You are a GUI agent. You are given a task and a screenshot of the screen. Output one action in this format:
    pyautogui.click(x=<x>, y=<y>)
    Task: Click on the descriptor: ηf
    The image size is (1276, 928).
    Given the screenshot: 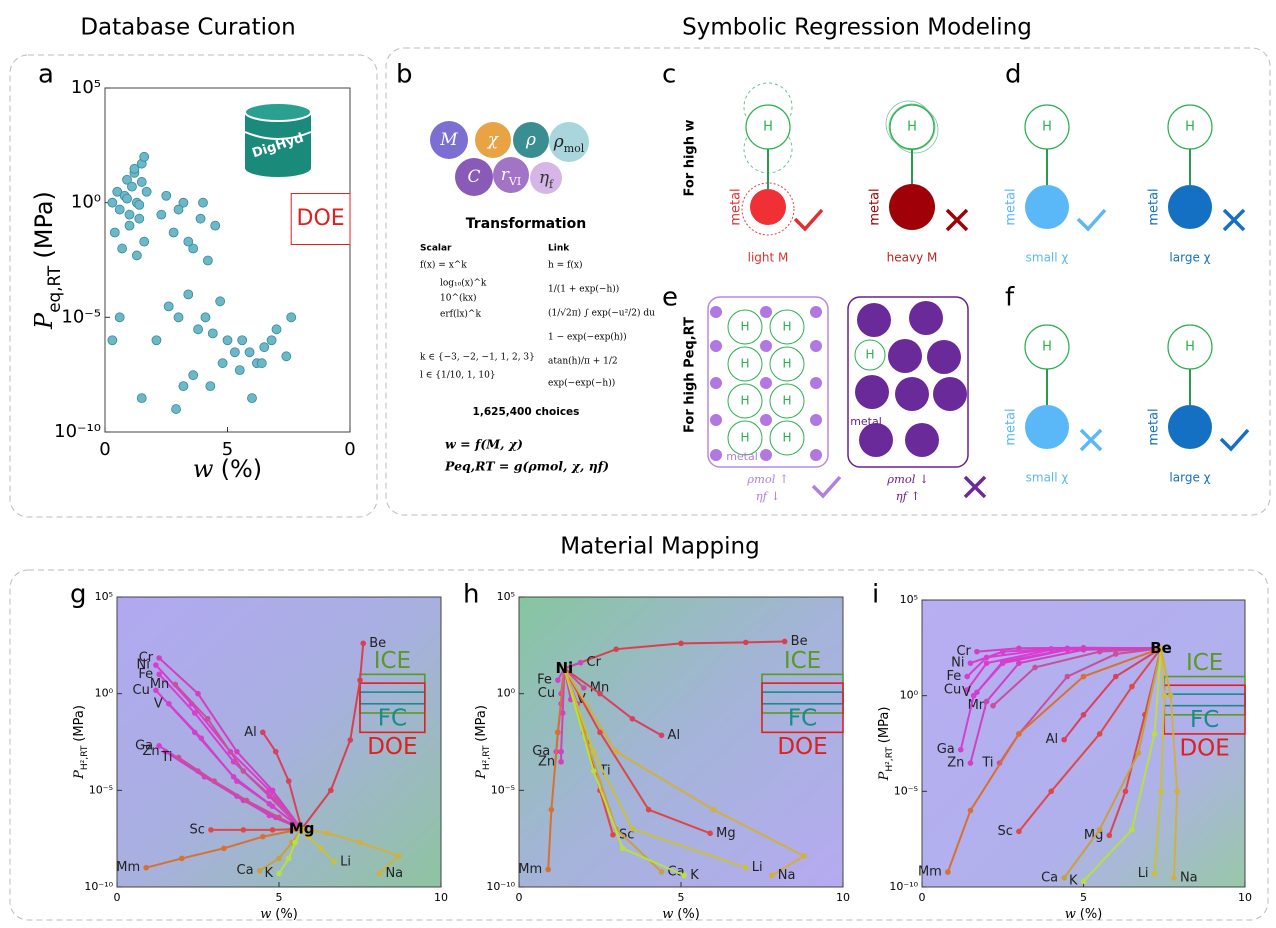 What is the action you would take?
    pyautogui.click(x=546, y=179)
    